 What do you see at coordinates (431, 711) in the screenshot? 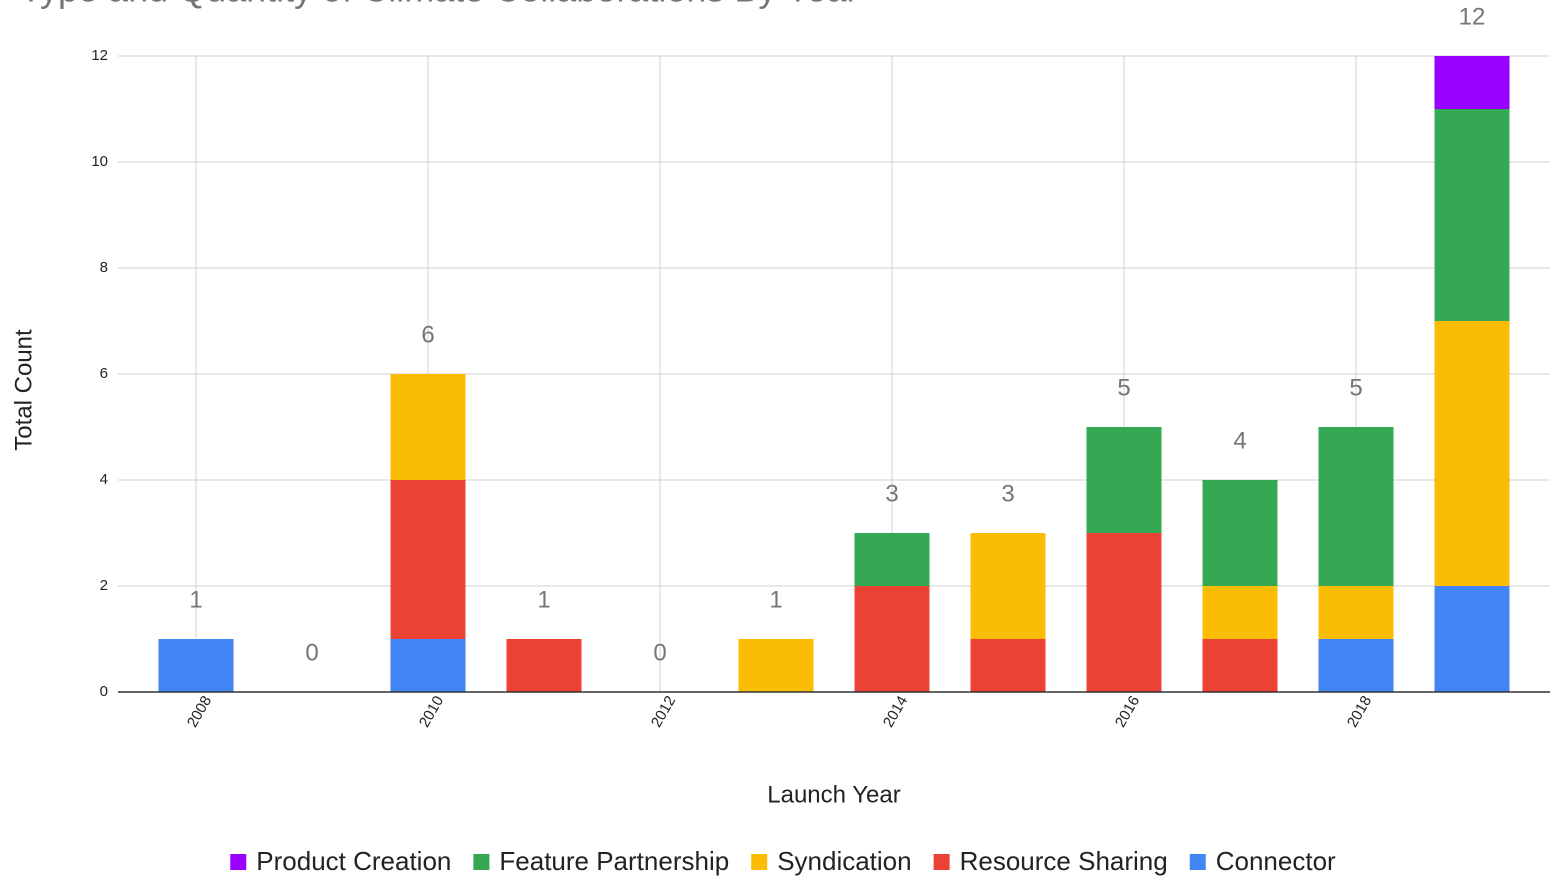
I see `x-tick-label: 2010` at bounding box center [431, 711].